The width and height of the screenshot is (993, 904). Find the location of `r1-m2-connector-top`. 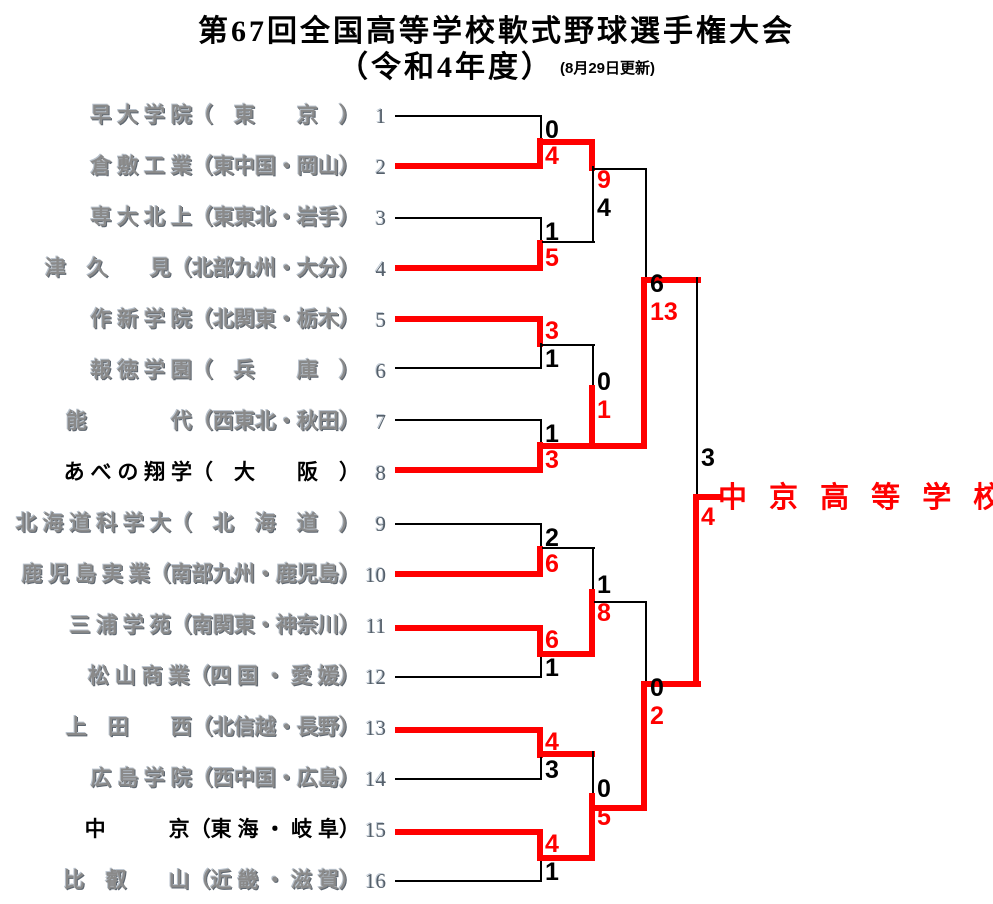

r1-m2-connector-top is located at coordinates (541, 230).